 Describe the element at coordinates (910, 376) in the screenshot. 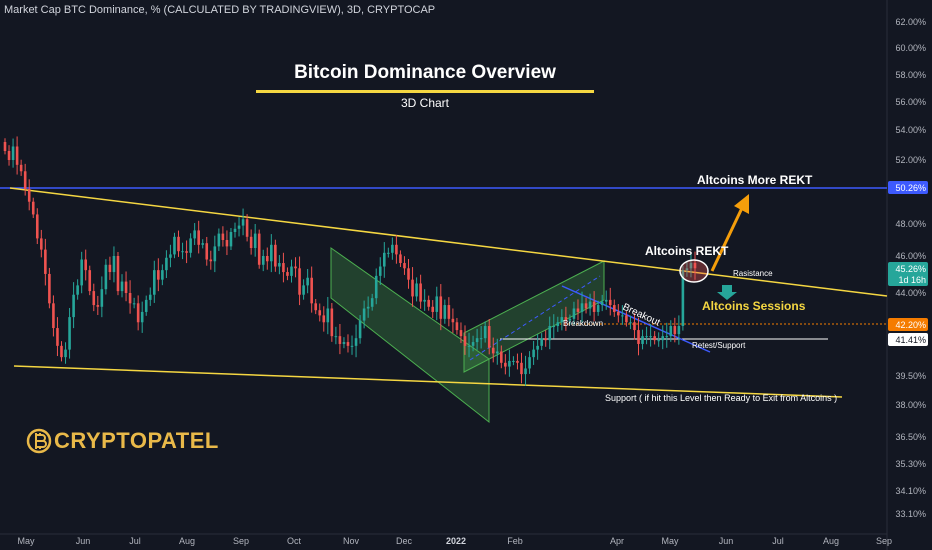

I see `y-tick: 39.50%` at that location.